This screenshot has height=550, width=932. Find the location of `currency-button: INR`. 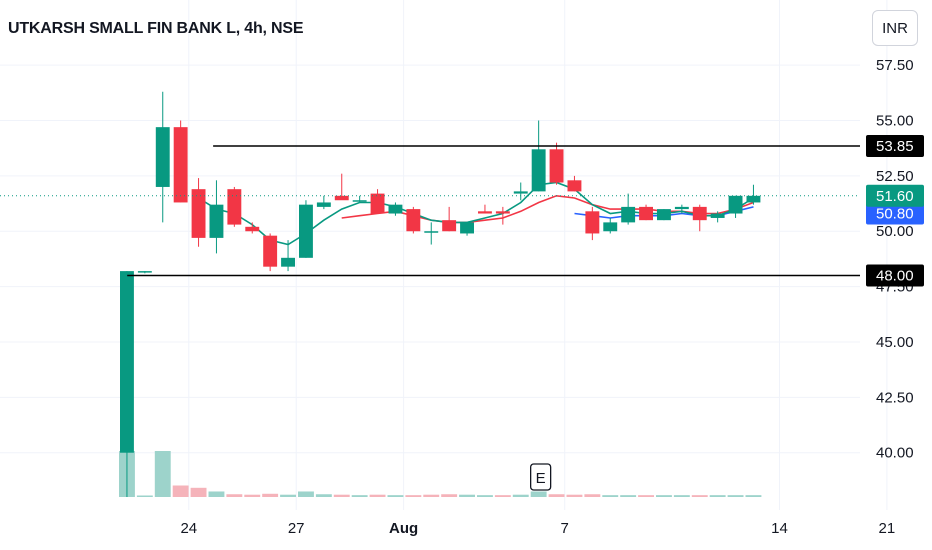

currency-button: INR is located at coordinates (895, 28).